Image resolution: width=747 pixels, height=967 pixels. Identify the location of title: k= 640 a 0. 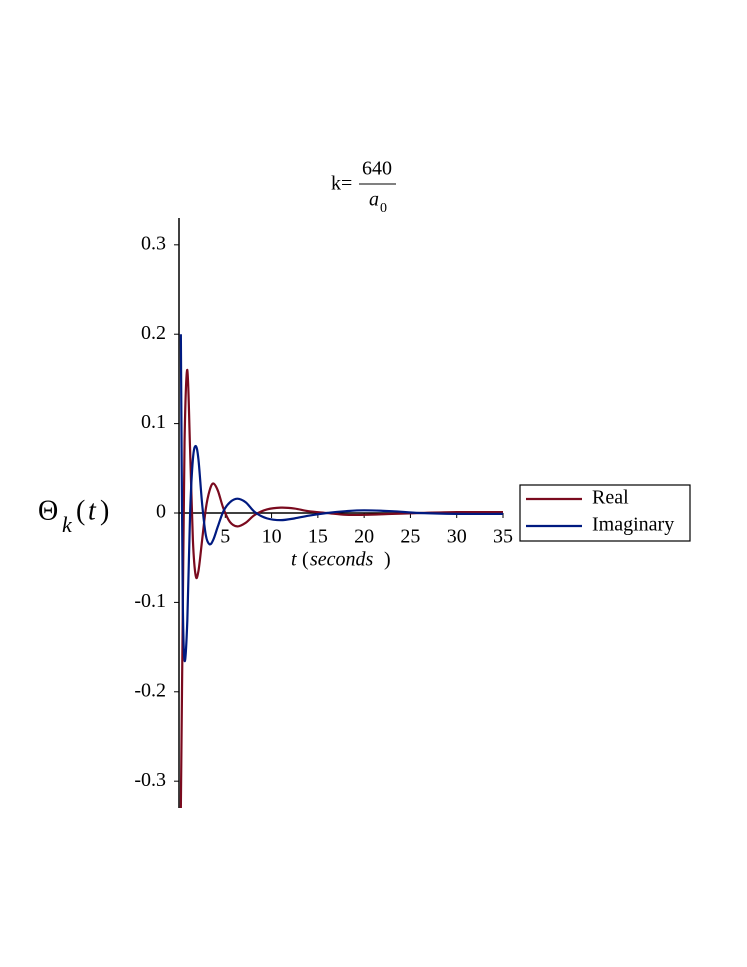
(363, 187).